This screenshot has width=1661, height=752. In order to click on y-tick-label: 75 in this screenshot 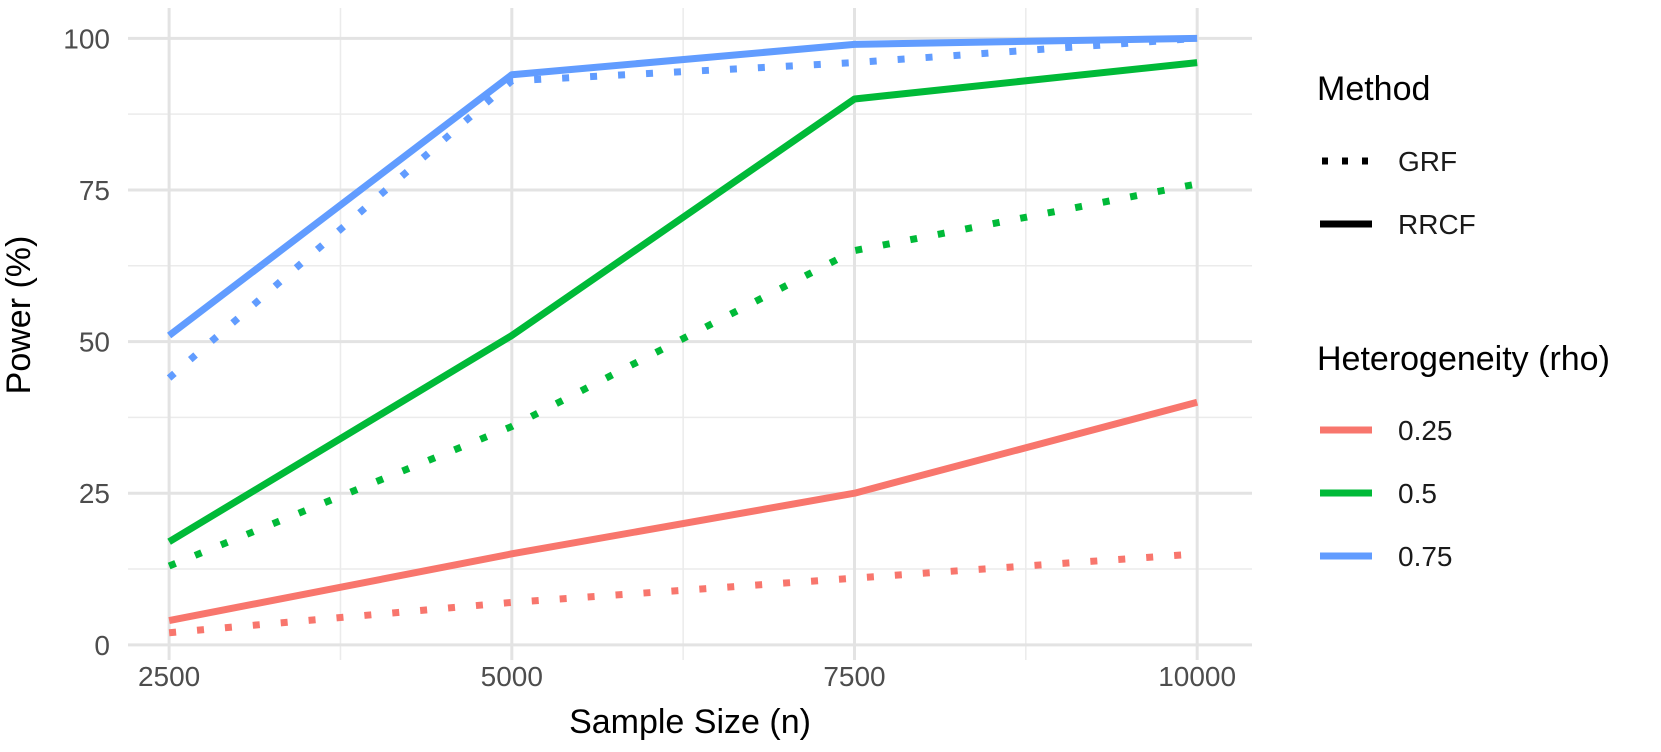, I will do `click(94, 190)`.